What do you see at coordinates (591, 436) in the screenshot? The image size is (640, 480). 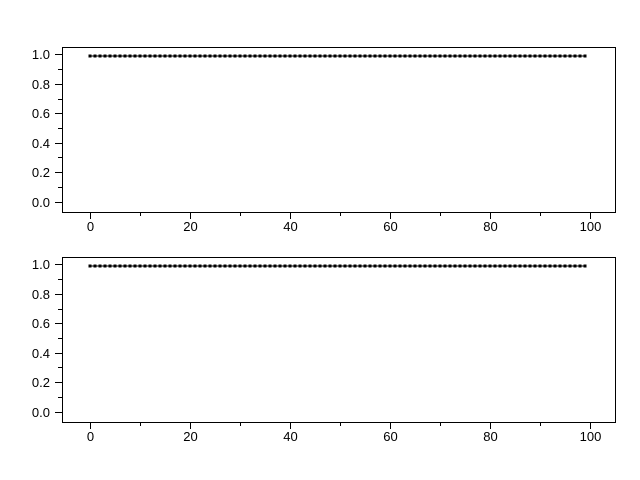 I see `x-tick-label: 100` at bounding box center [591, 436].